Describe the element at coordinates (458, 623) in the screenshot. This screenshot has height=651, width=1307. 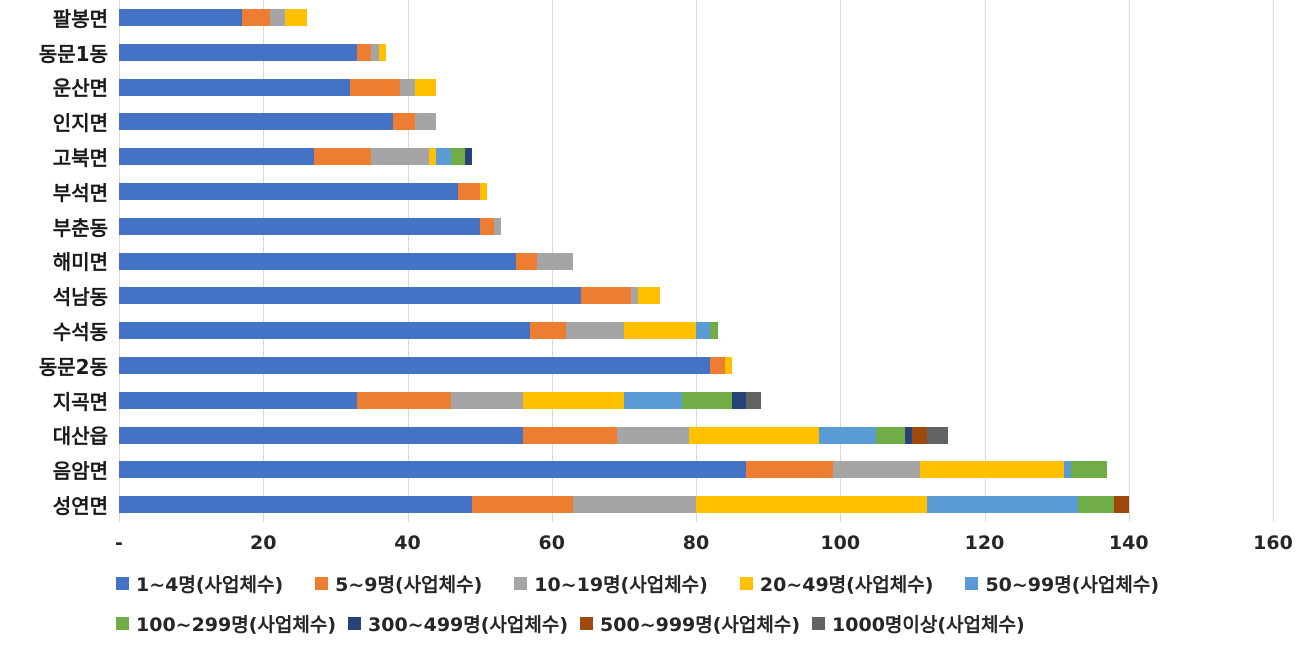
I see `legend-item: 300~499명(사업체수)` at that location.